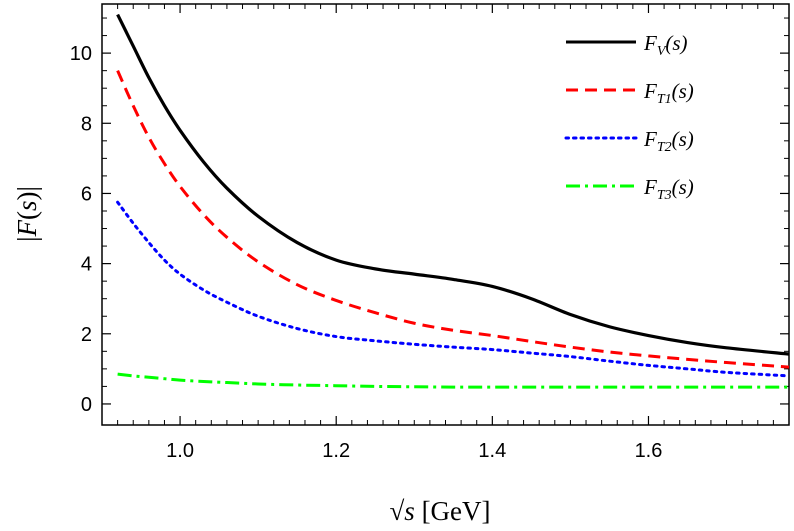 Image resolution: width=794 pixels, height=531 pixels. Describe the element at coordinates (27, 229) in the screenshot. I see `y-axis-title-var: F` at that location.